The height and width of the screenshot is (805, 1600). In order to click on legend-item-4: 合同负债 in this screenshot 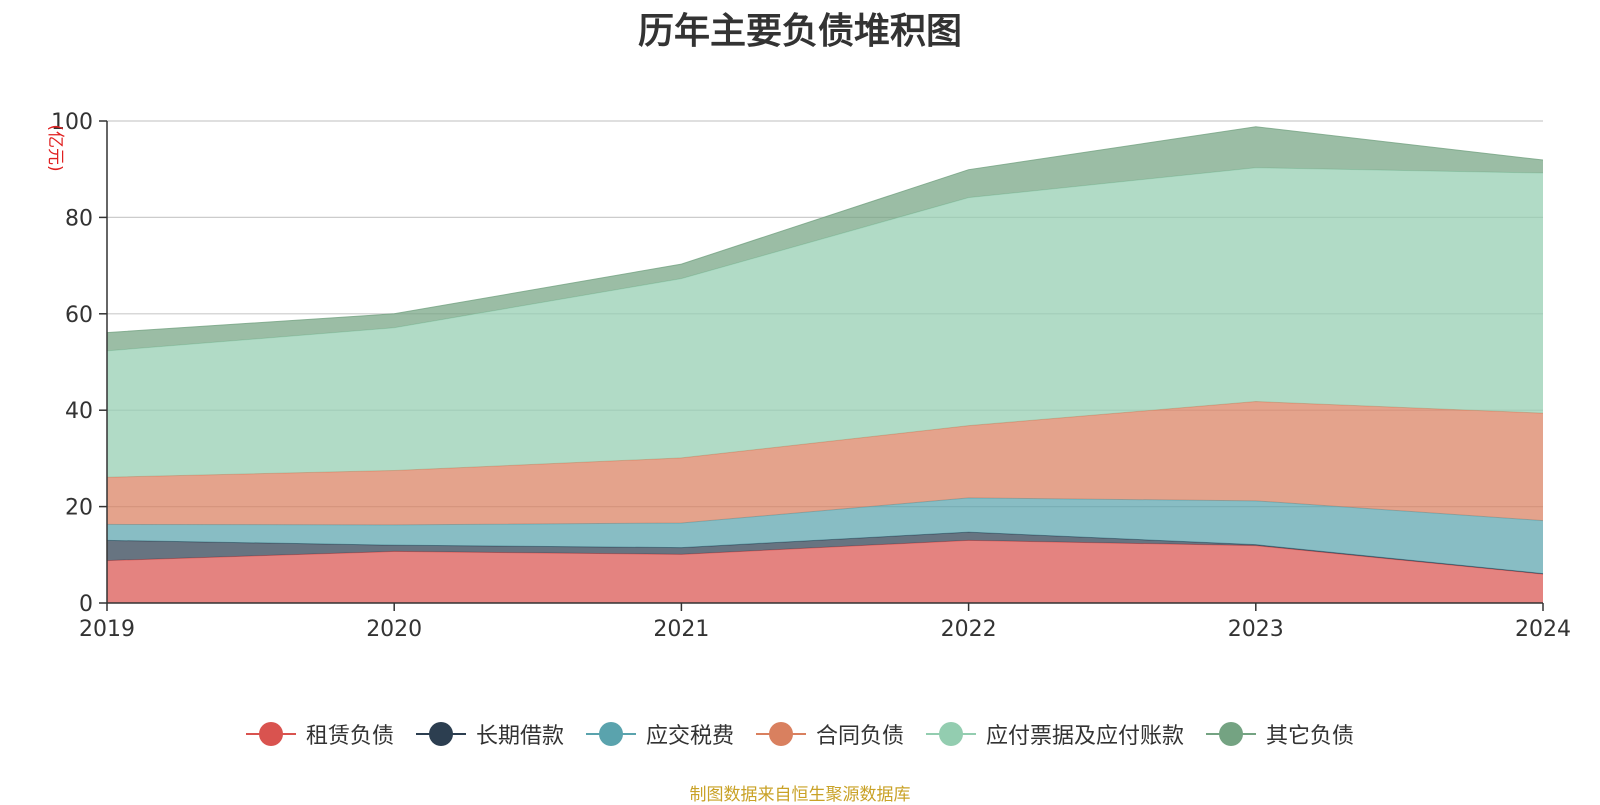, I will do `click(830, 734)`.